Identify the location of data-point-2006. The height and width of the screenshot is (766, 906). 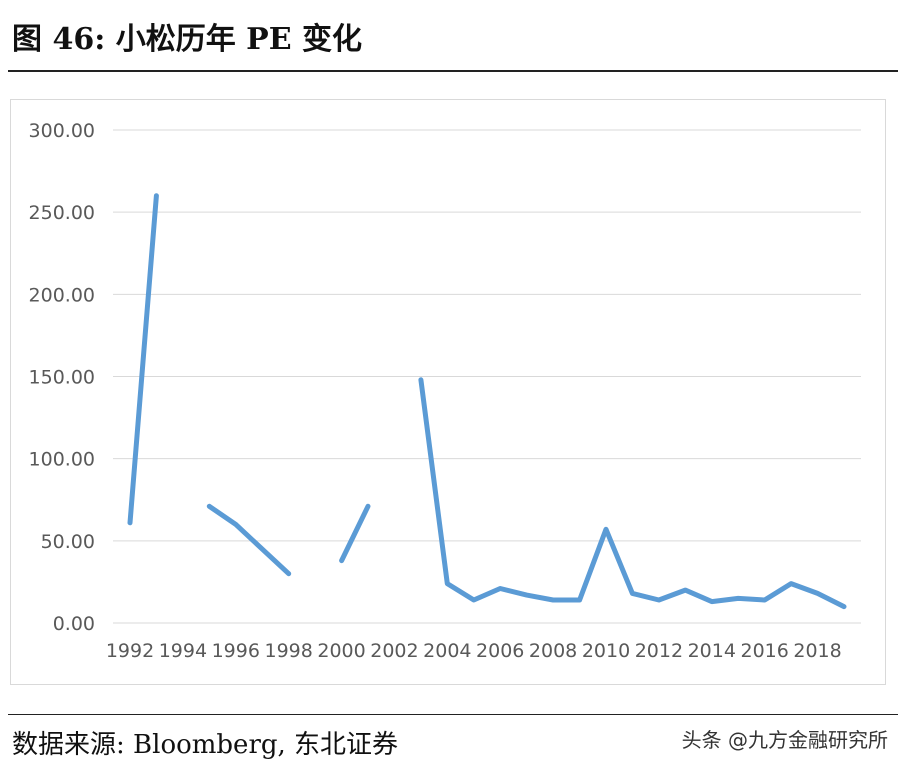
(500, 588).